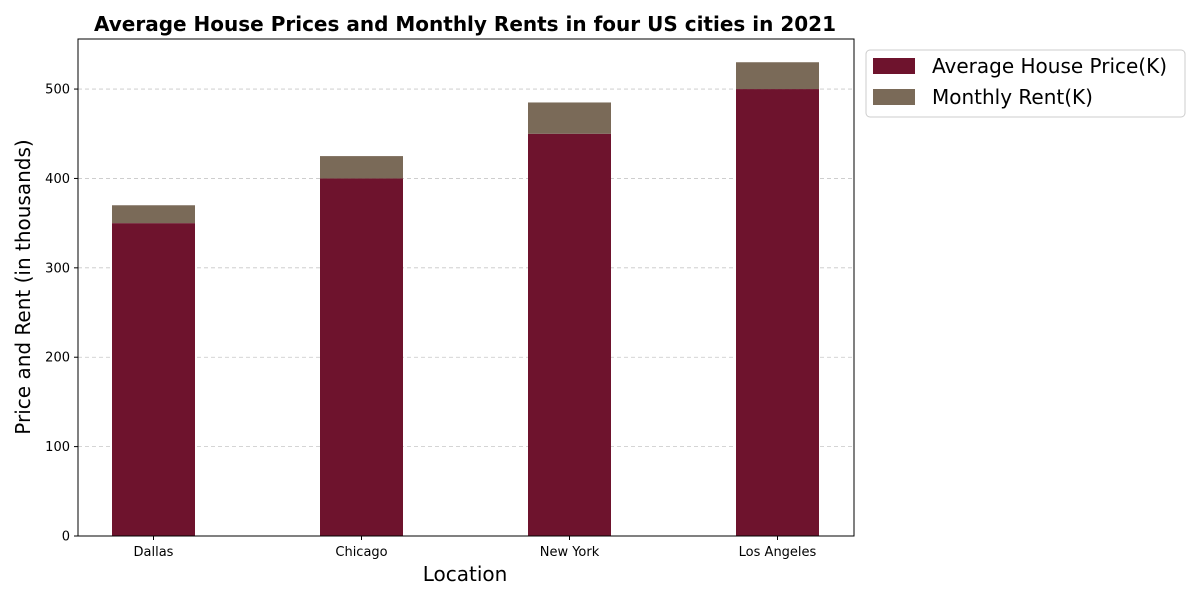 This screenshot has width=1200, height=600. Describe the element at coordinates (57, 90) in the screenshot. I see `y-tick-label: 500` at that location.